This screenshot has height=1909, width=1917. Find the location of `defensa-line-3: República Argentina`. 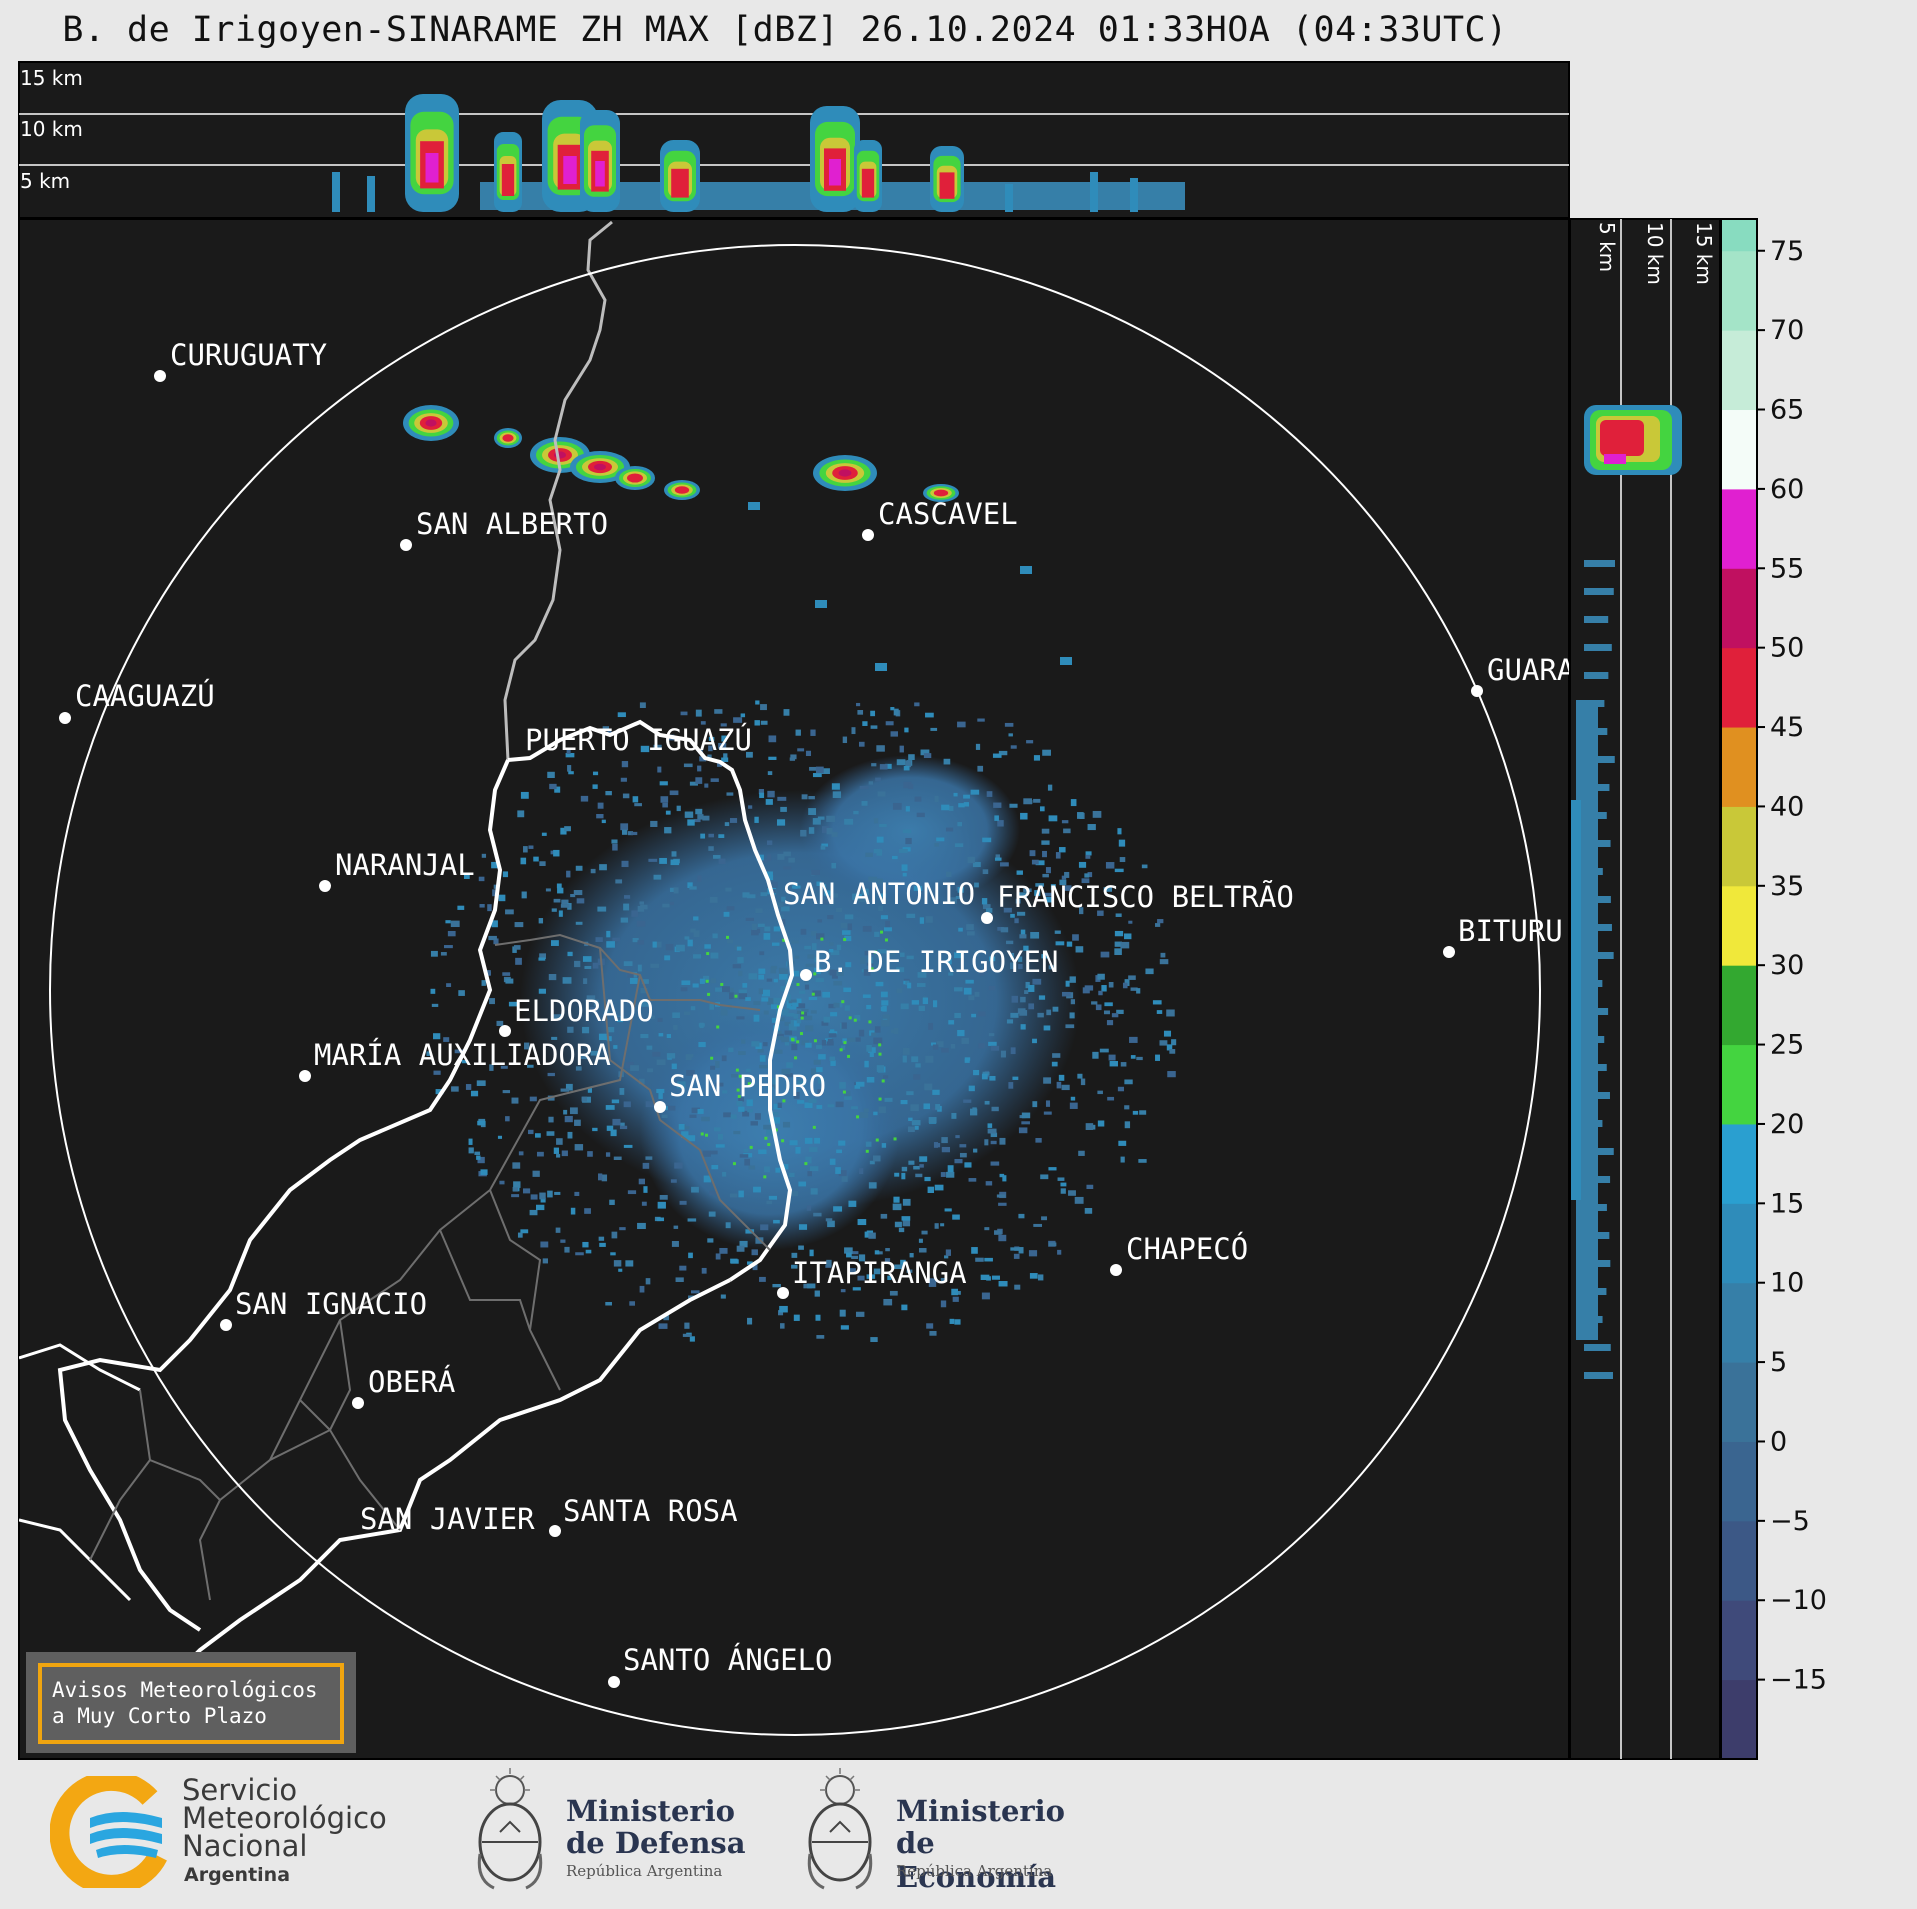

defensa-line-3: República Argentina is located at coordinates (644, 1871).